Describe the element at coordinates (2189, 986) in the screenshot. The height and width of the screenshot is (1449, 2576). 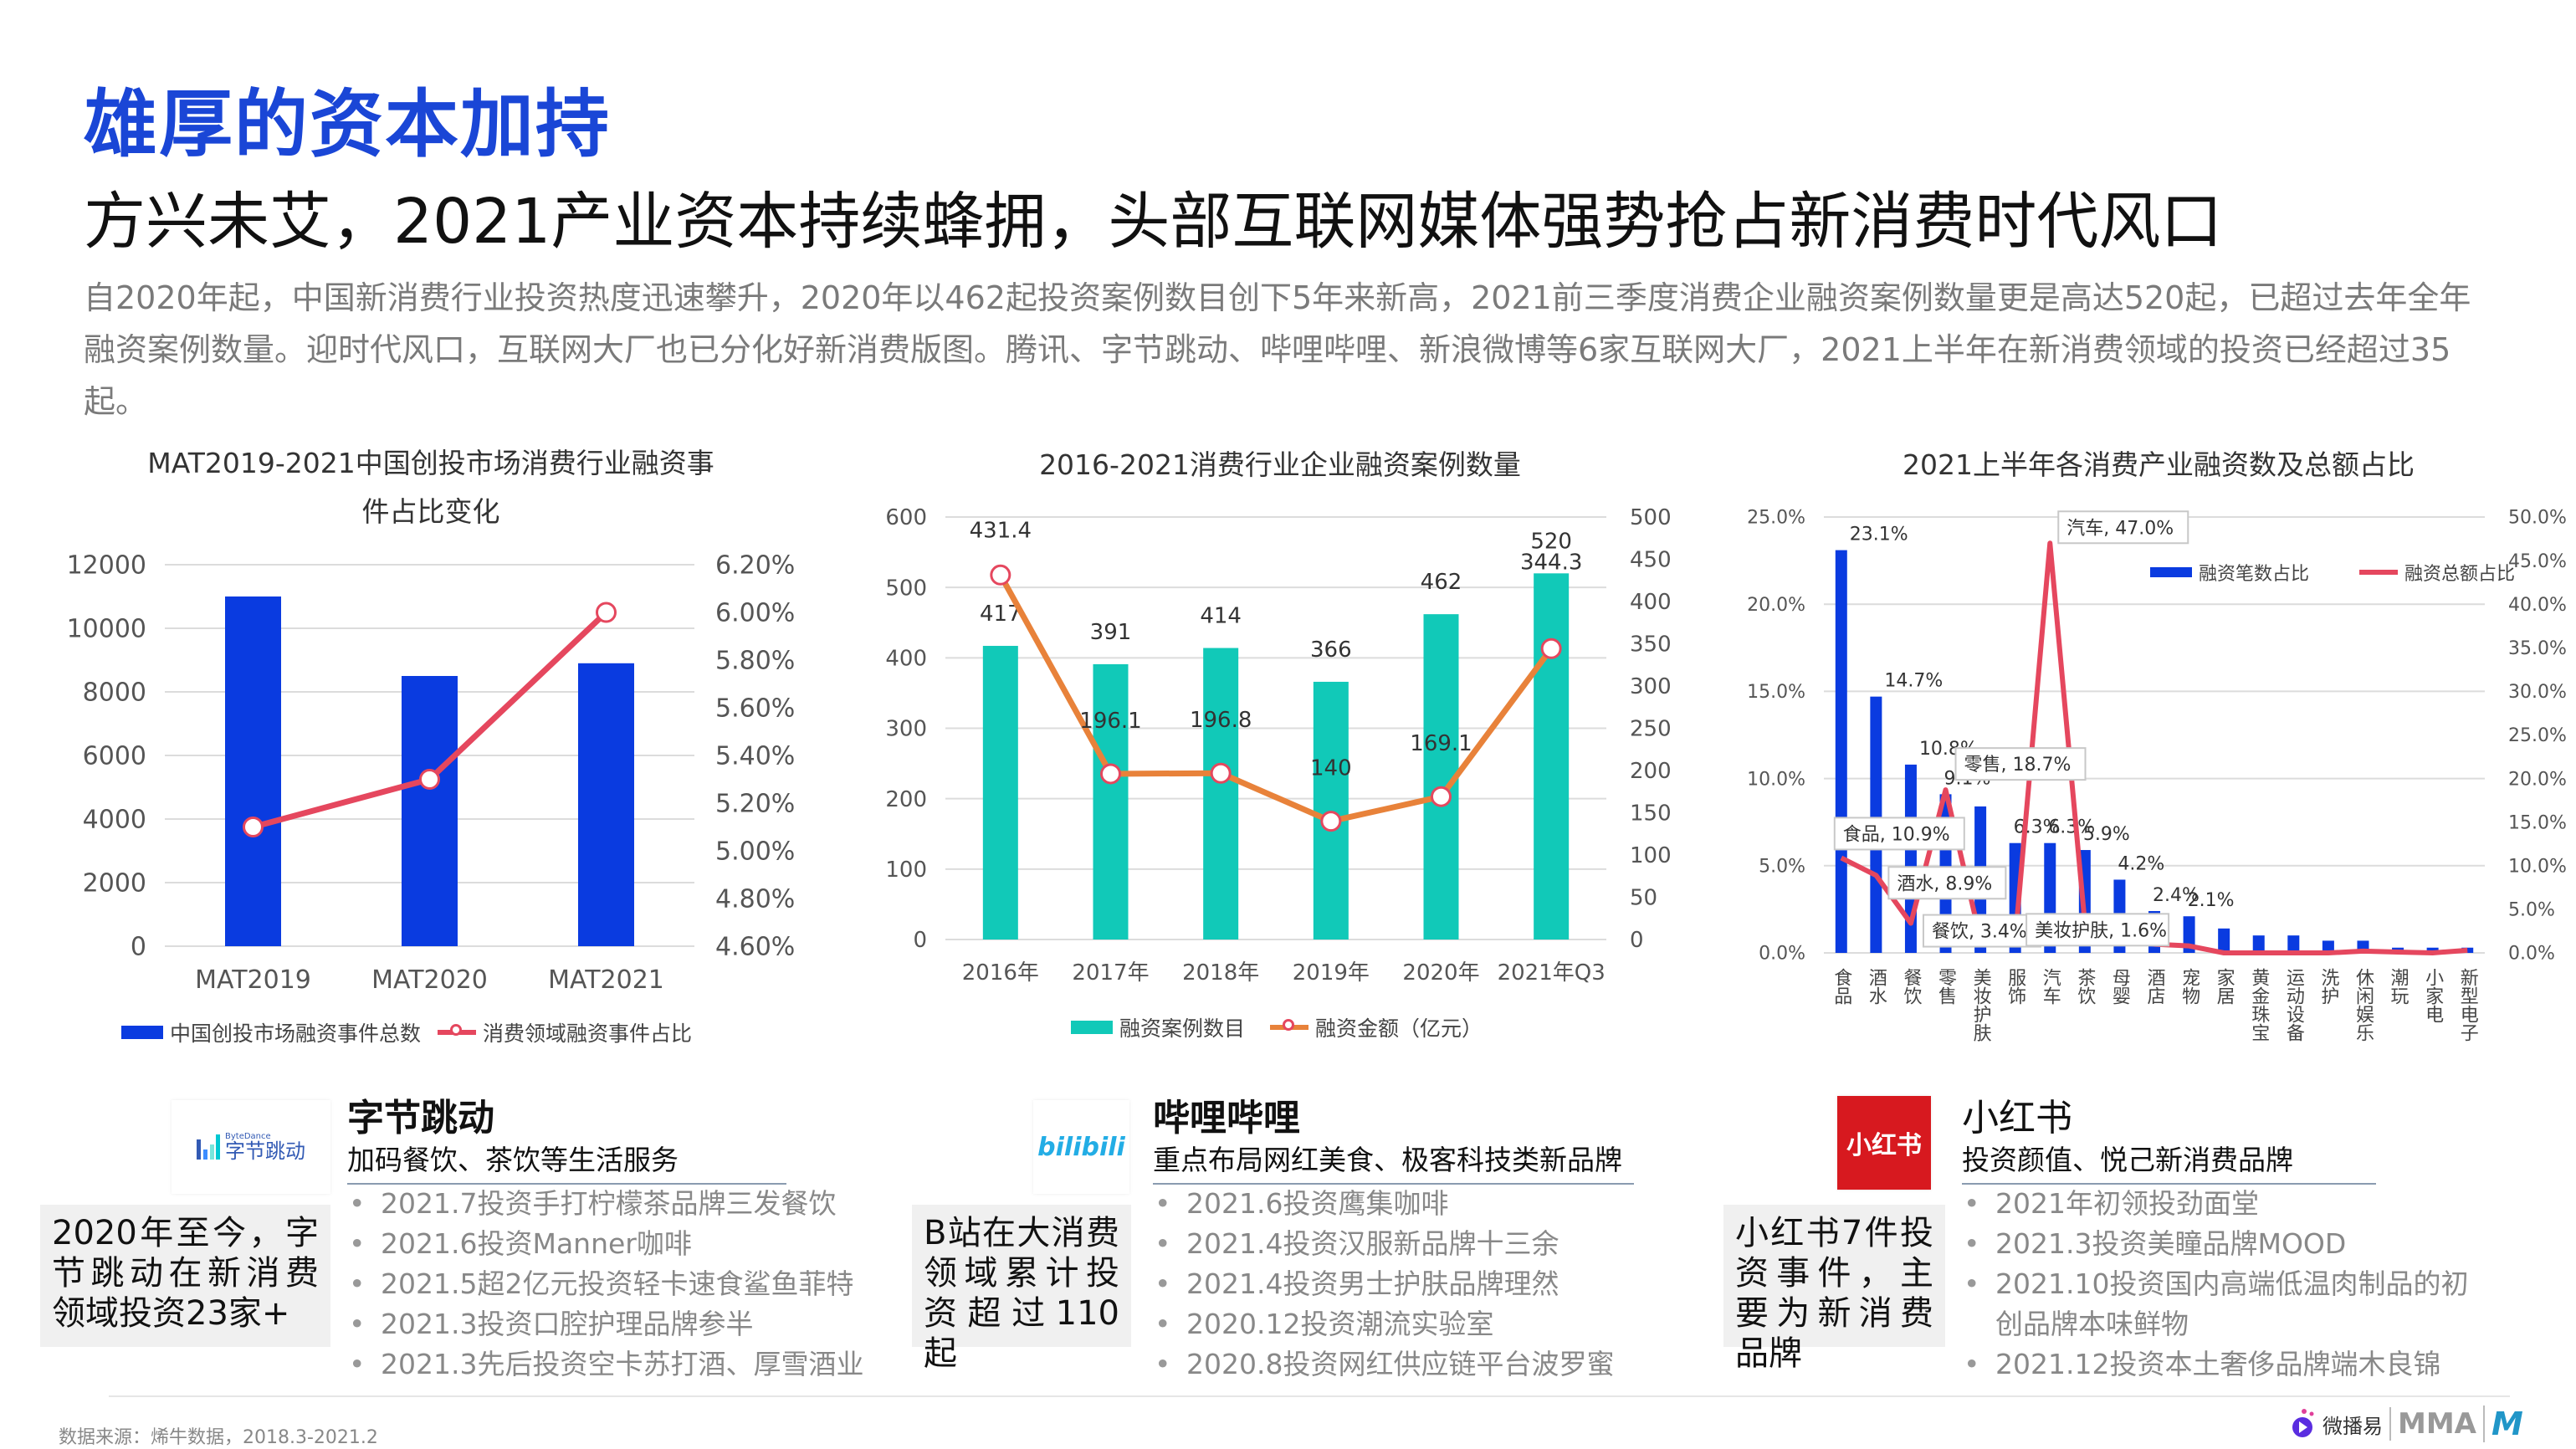
I see `x-tick-label: 宠物` at that location.